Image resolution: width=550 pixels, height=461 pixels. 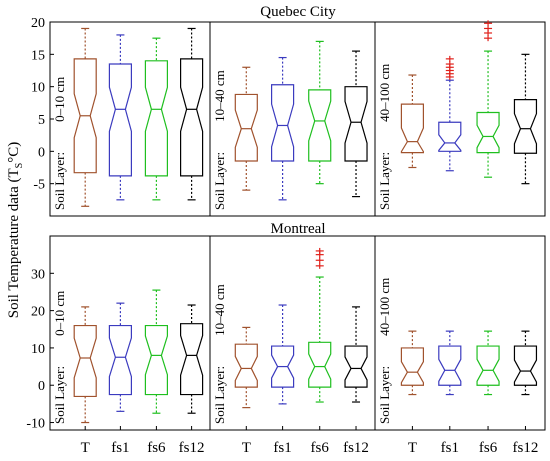 I want to click on row-title: Montreal, so click(x=298, y=229).